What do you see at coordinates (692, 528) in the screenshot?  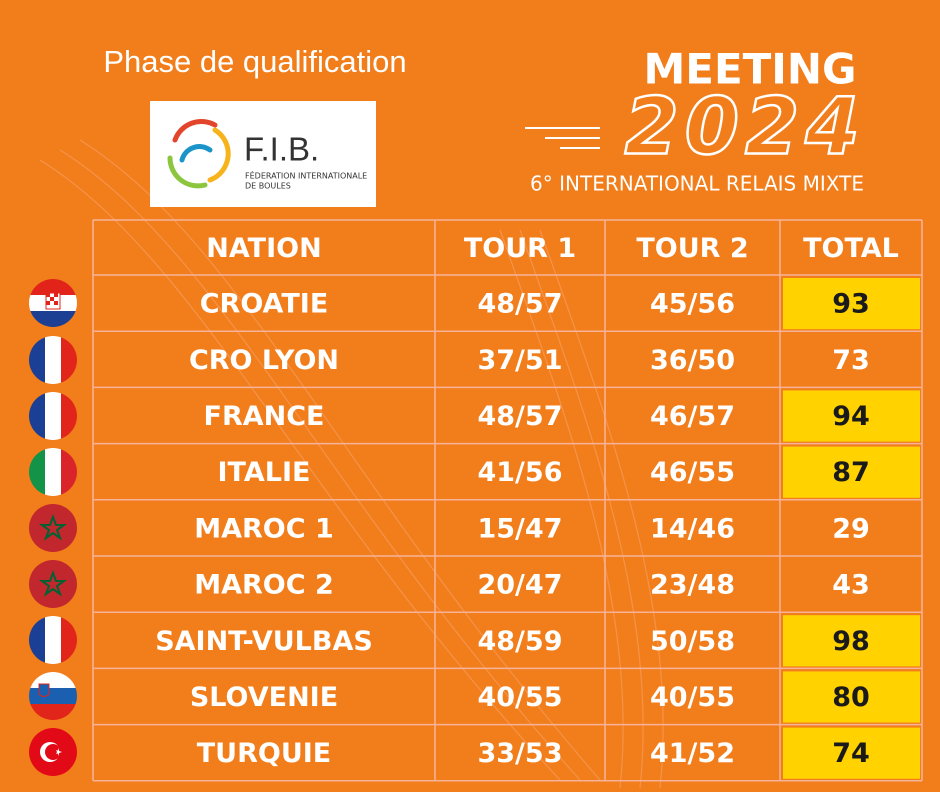 I see `score: 14/46` at bounding box center [692, 528].